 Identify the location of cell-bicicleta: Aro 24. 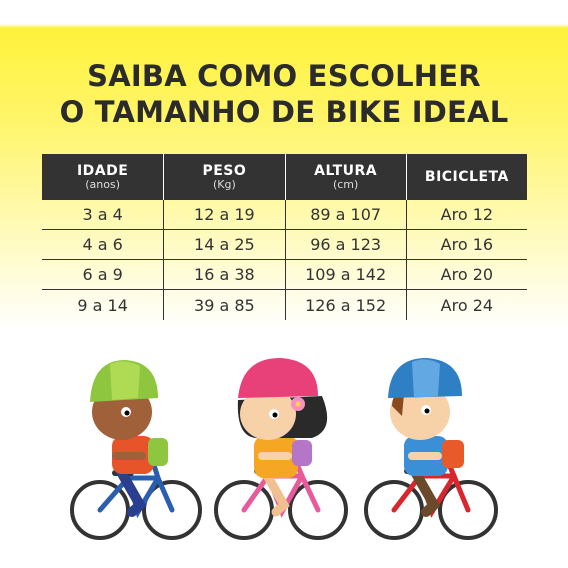
(466, 305).